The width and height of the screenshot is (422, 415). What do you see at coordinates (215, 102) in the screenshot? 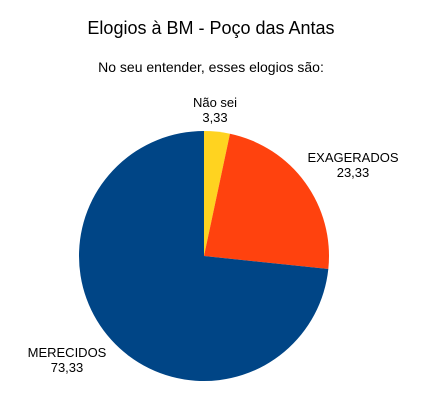
I see `slice-label: Não sei` at bounding box center [215, 102].